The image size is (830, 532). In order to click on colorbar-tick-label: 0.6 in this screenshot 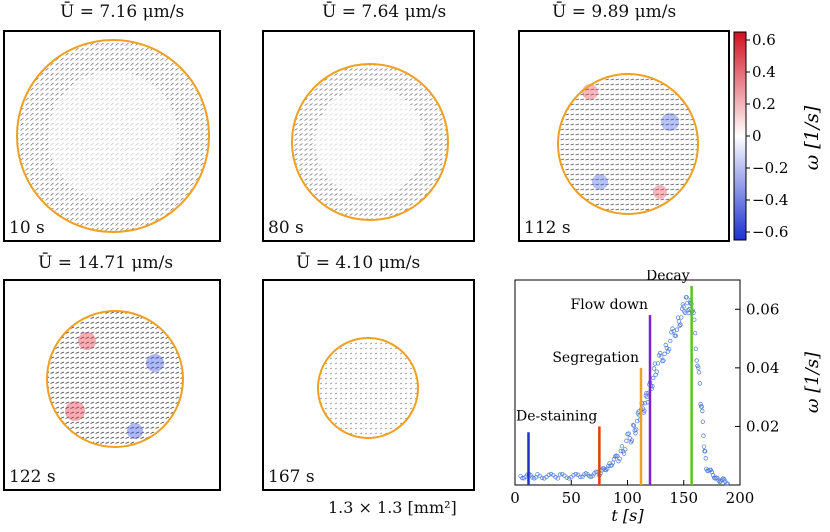, I will do `click(764, 40)`.